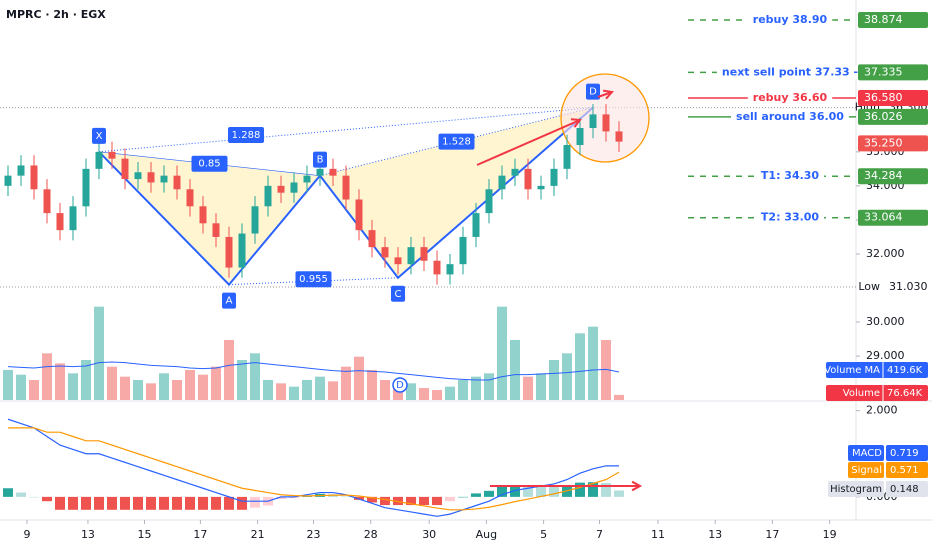 The width and height of the screenshot is (932, 550). I want to click on legend-tag, so click(877, 393).